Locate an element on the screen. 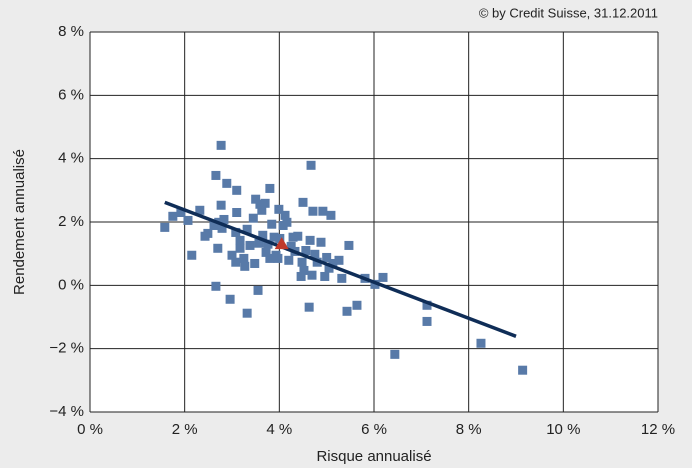  y-tick-label: 2 % is located at coordinates (71, 221).